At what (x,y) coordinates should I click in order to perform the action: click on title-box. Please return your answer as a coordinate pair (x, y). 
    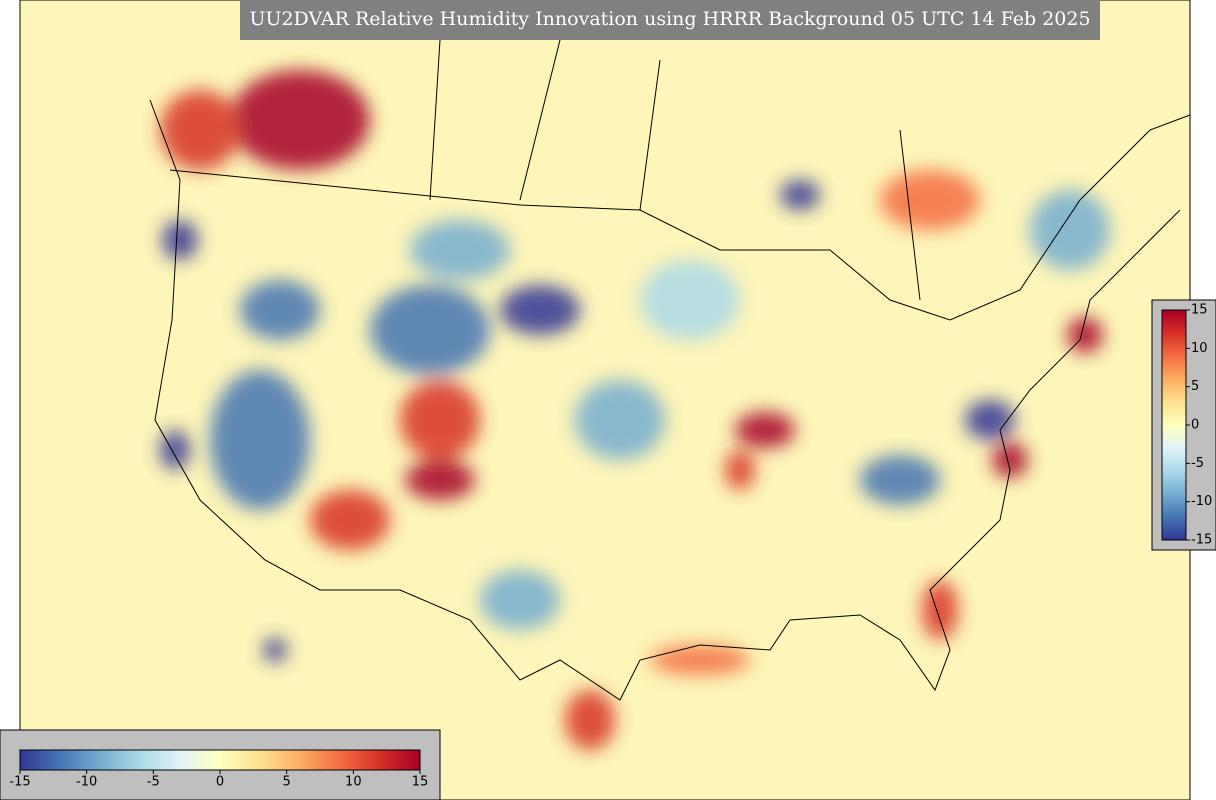
    Looking at the image, I should click on (670, 20).